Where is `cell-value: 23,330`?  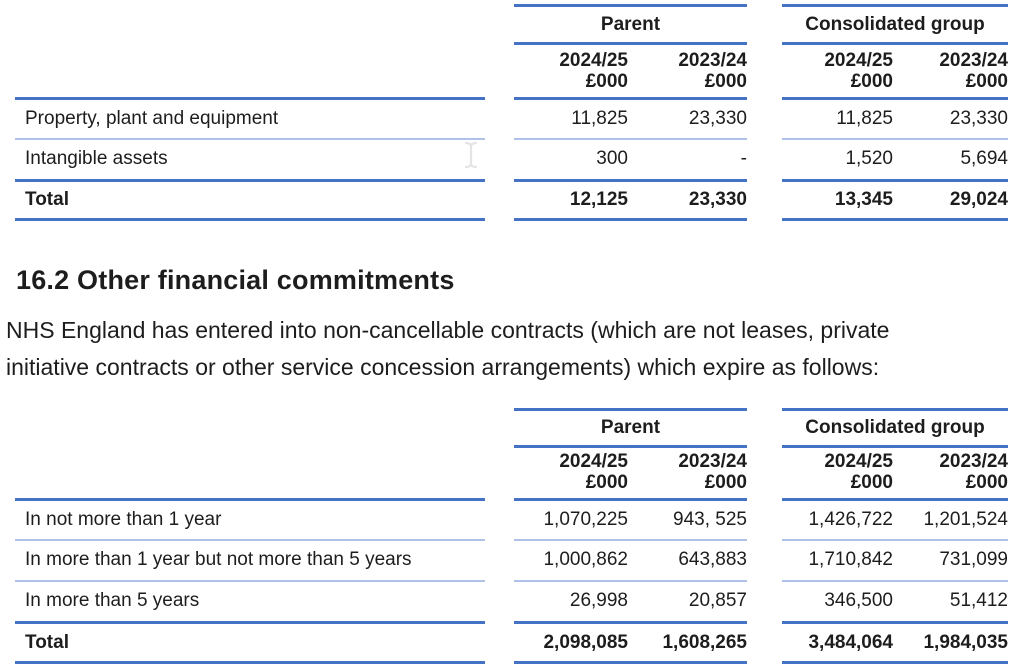 cell-value: 23,330 is located at coordinates (687, 119).